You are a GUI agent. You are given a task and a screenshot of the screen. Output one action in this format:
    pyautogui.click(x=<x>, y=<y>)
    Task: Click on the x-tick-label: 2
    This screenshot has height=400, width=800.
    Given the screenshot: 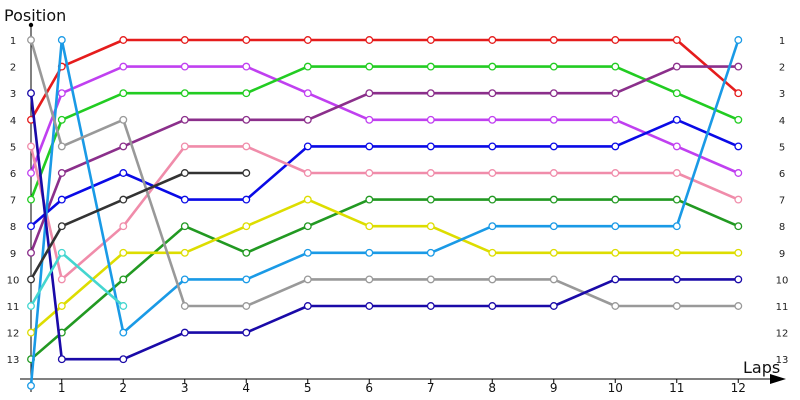 What is the action you would take?
    pyautogui.click(x=123, y=388)
    